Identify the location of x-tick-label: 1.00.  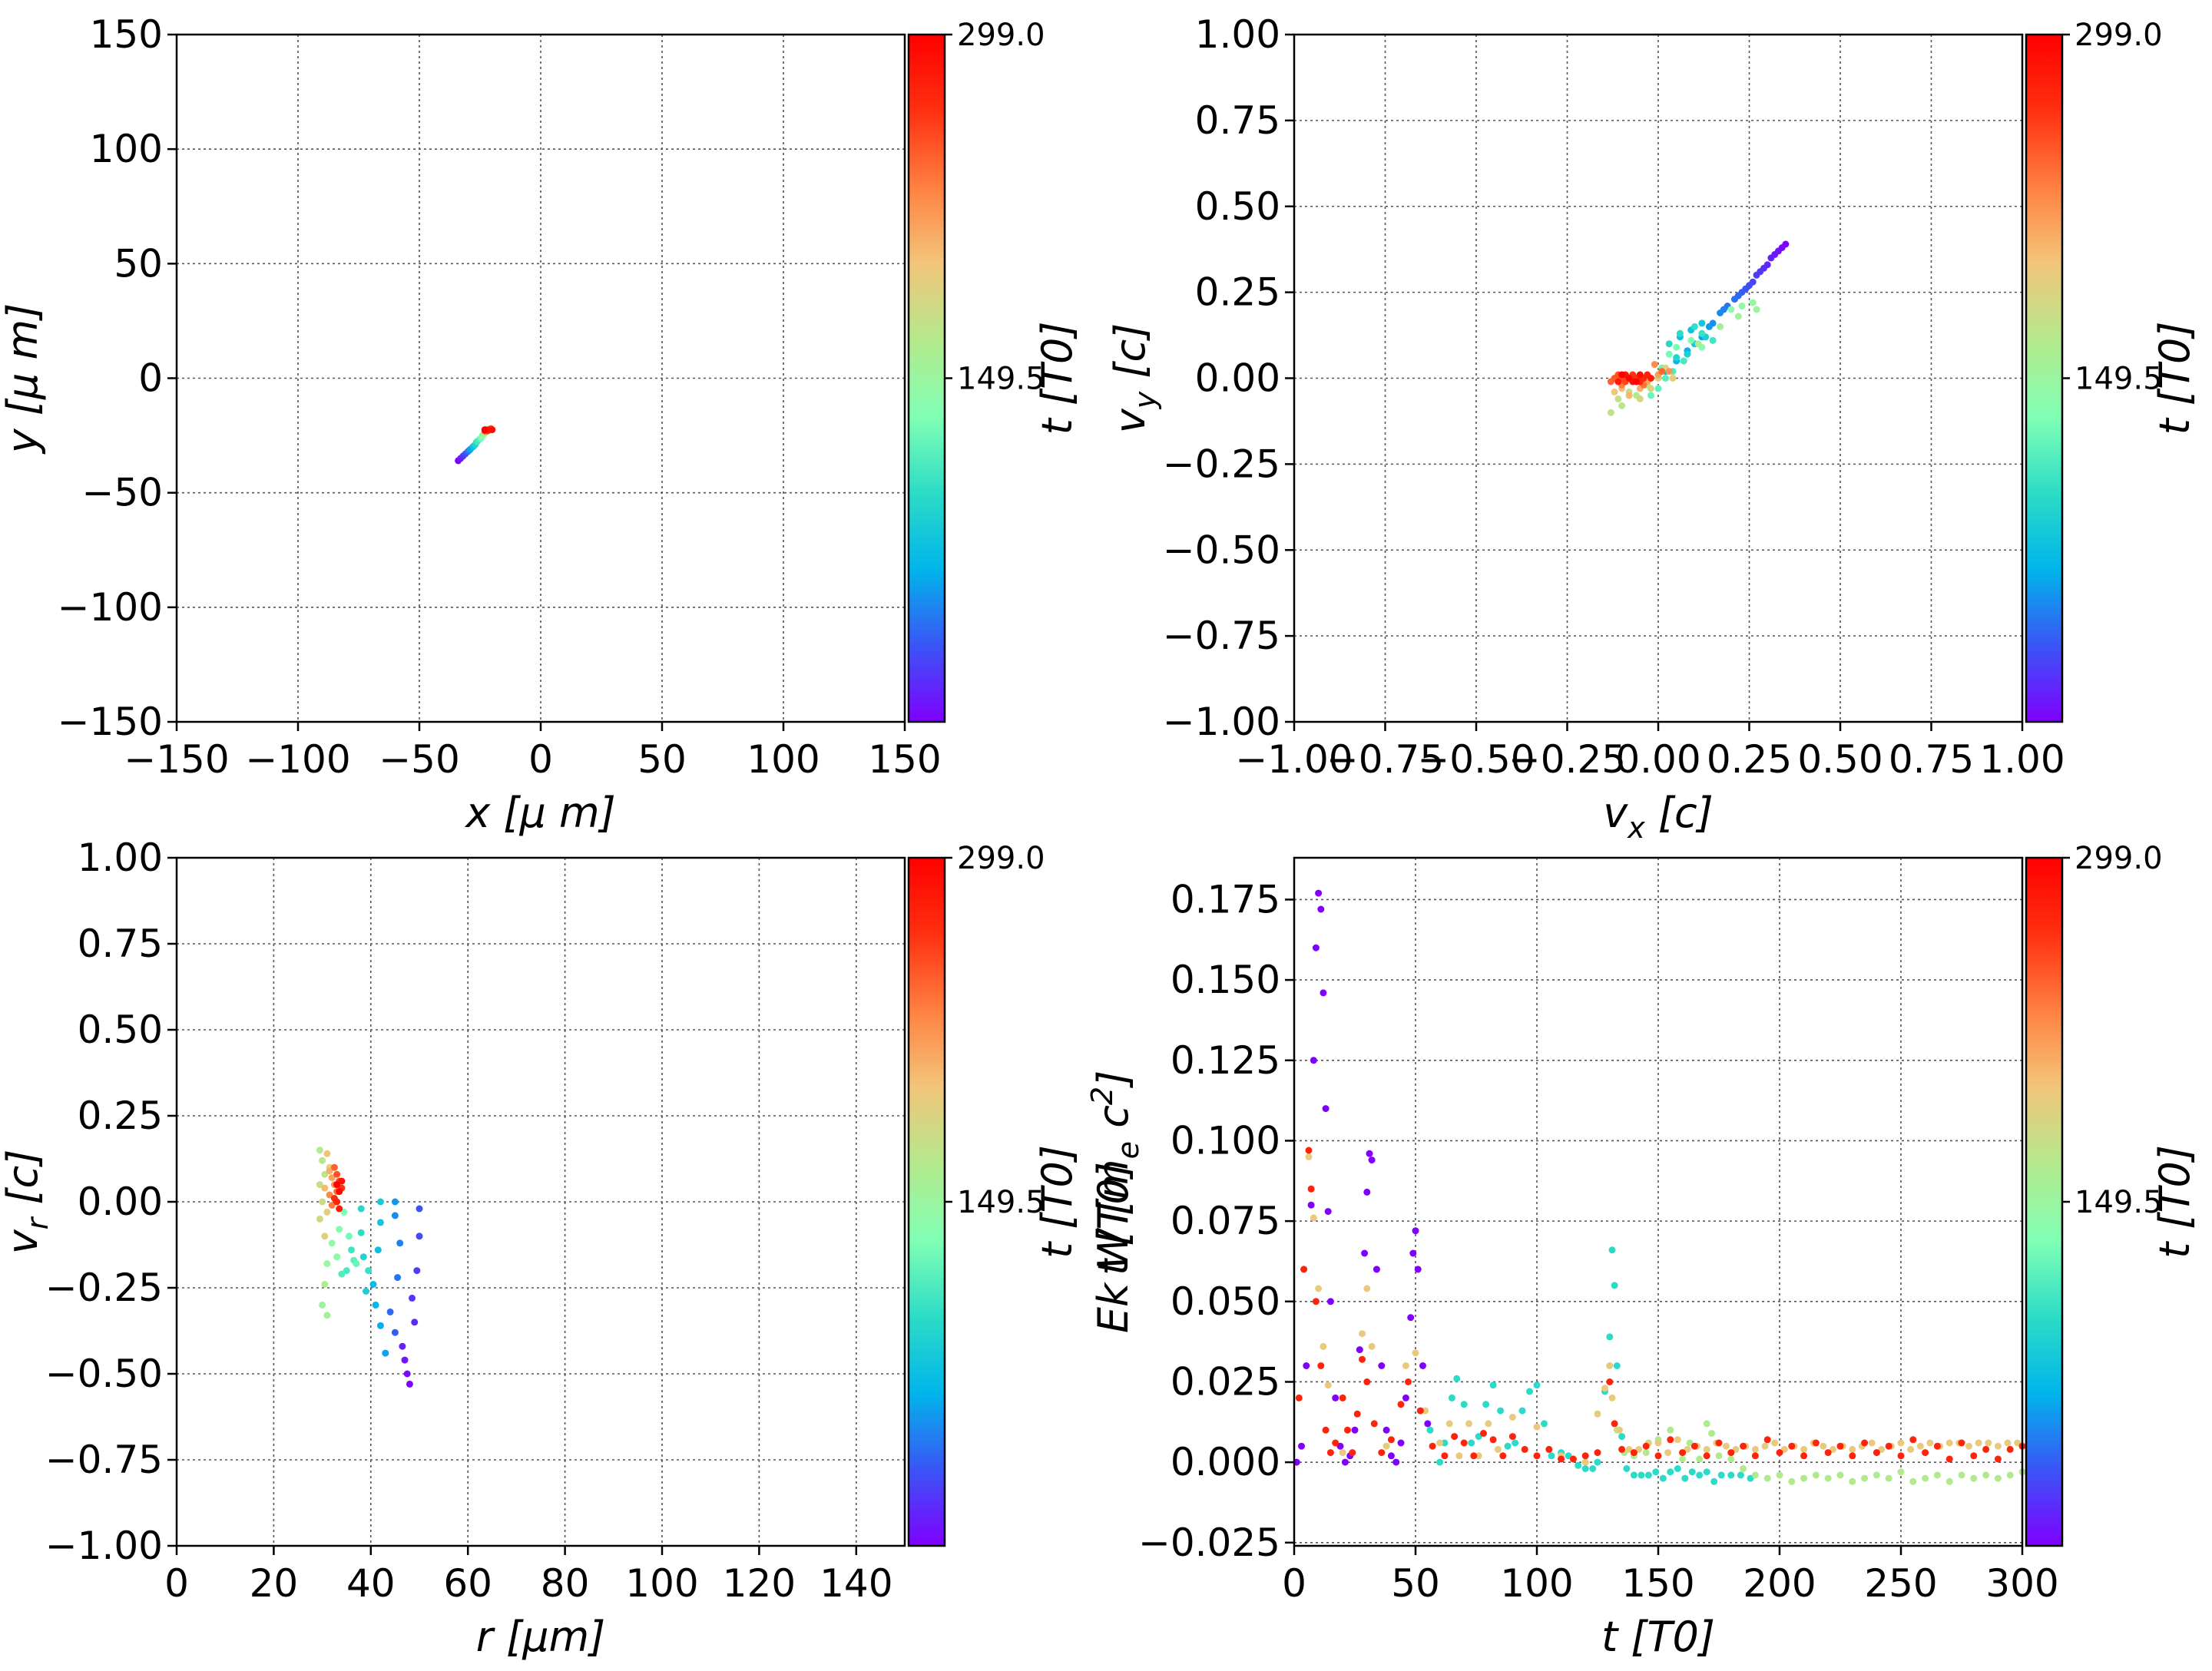
(2022, 759).